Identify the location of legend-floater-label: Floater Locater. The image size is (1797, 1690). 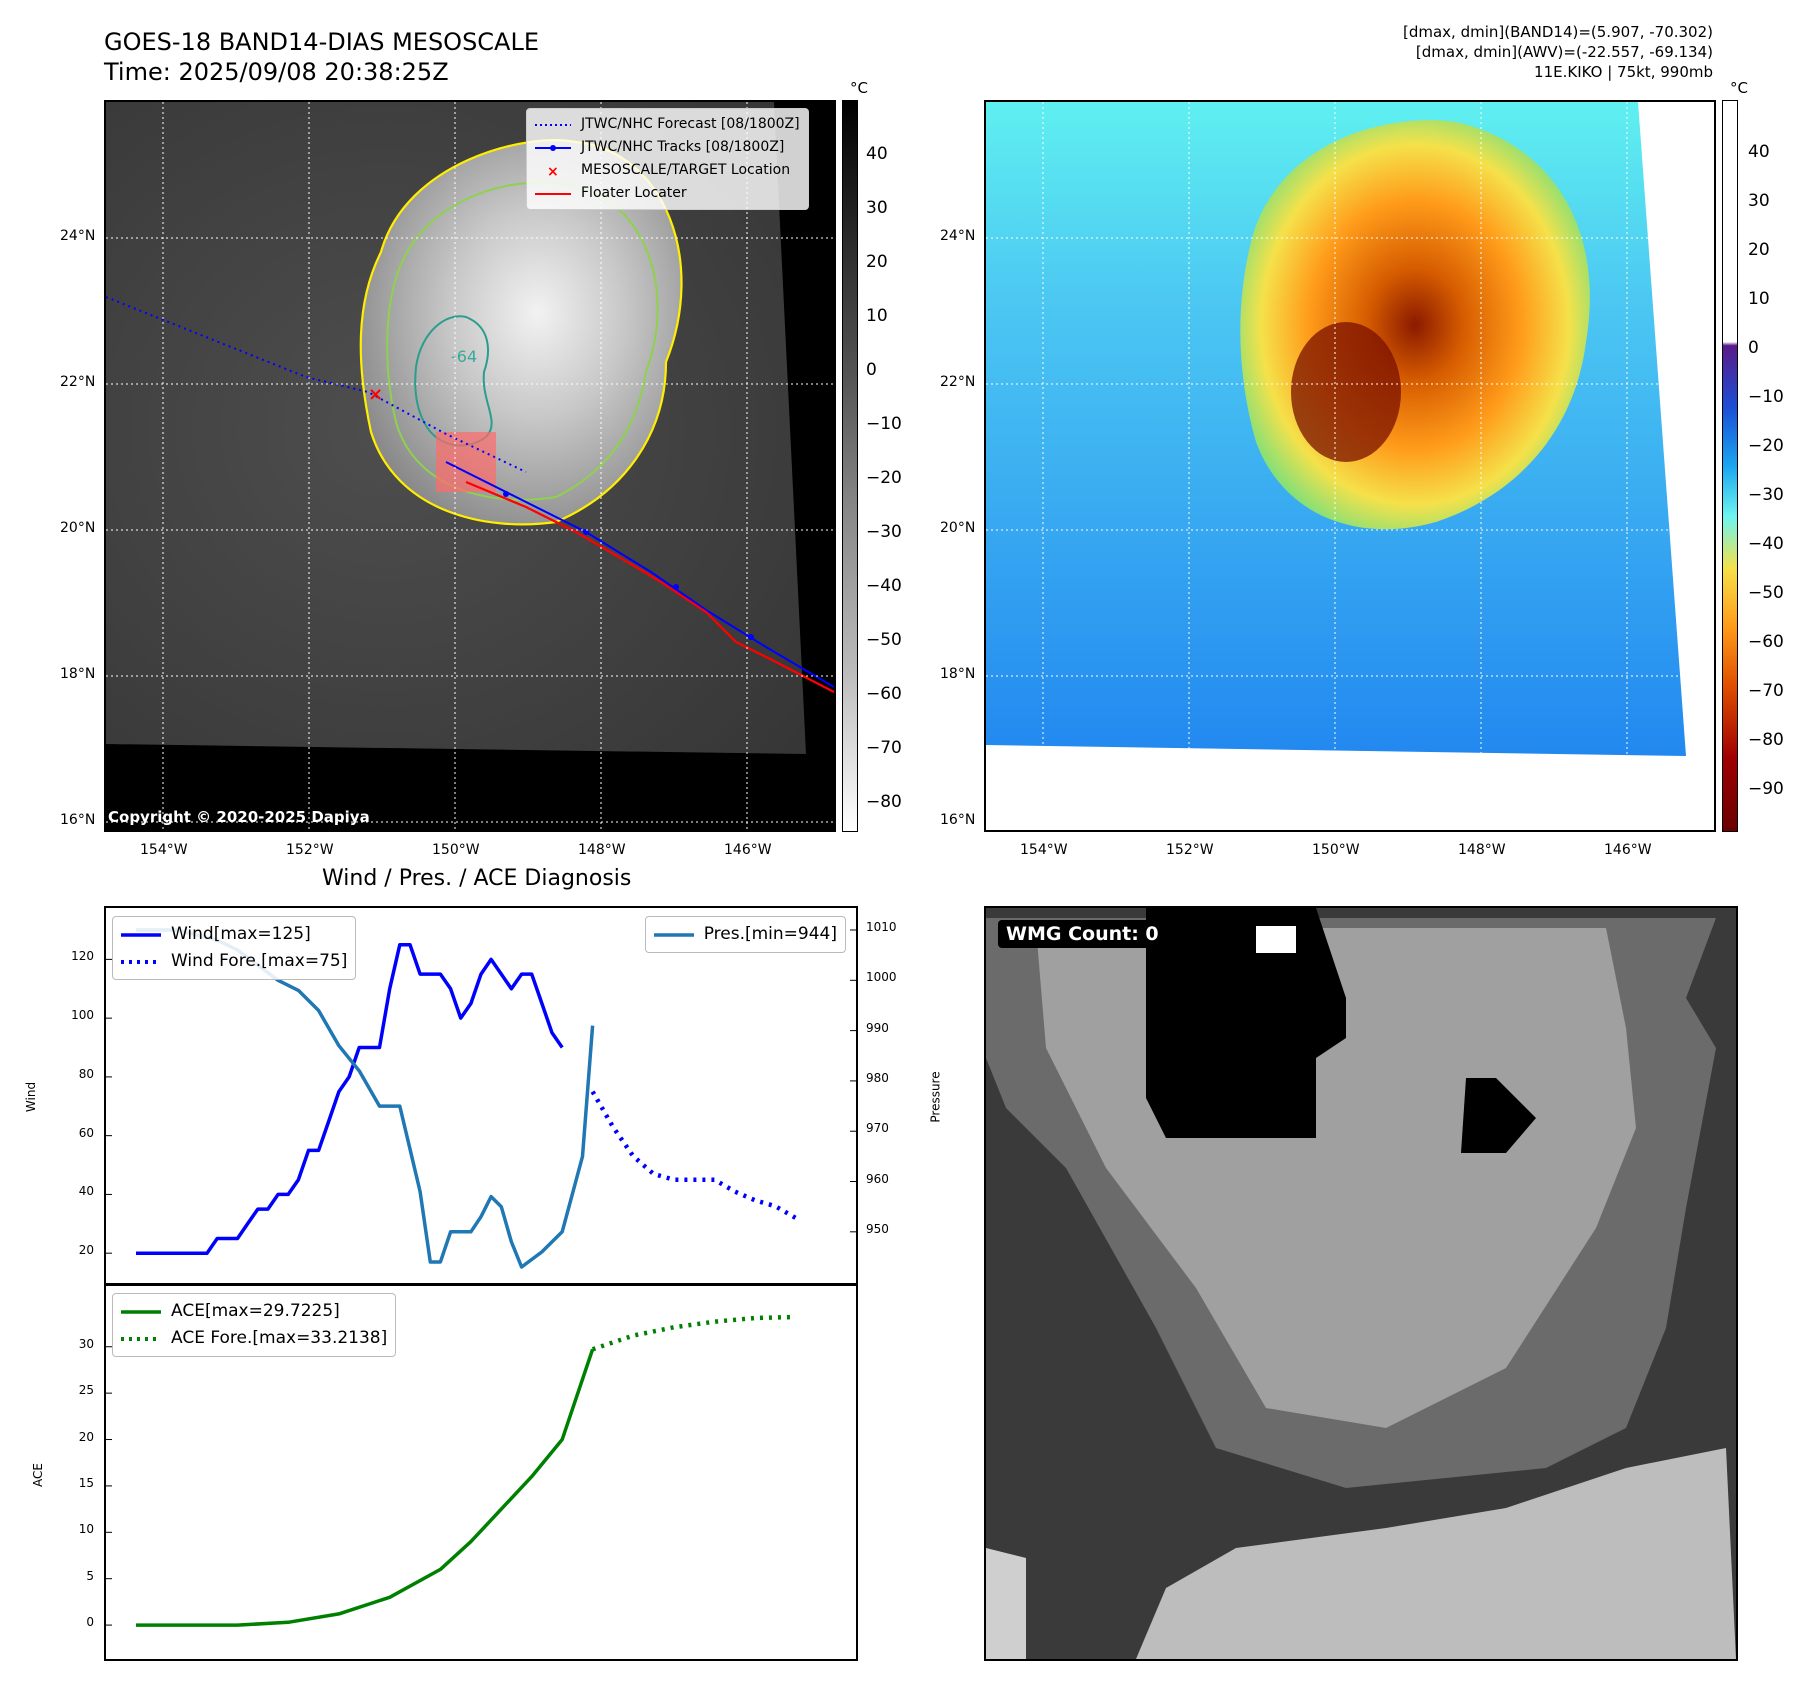
(634, 193).